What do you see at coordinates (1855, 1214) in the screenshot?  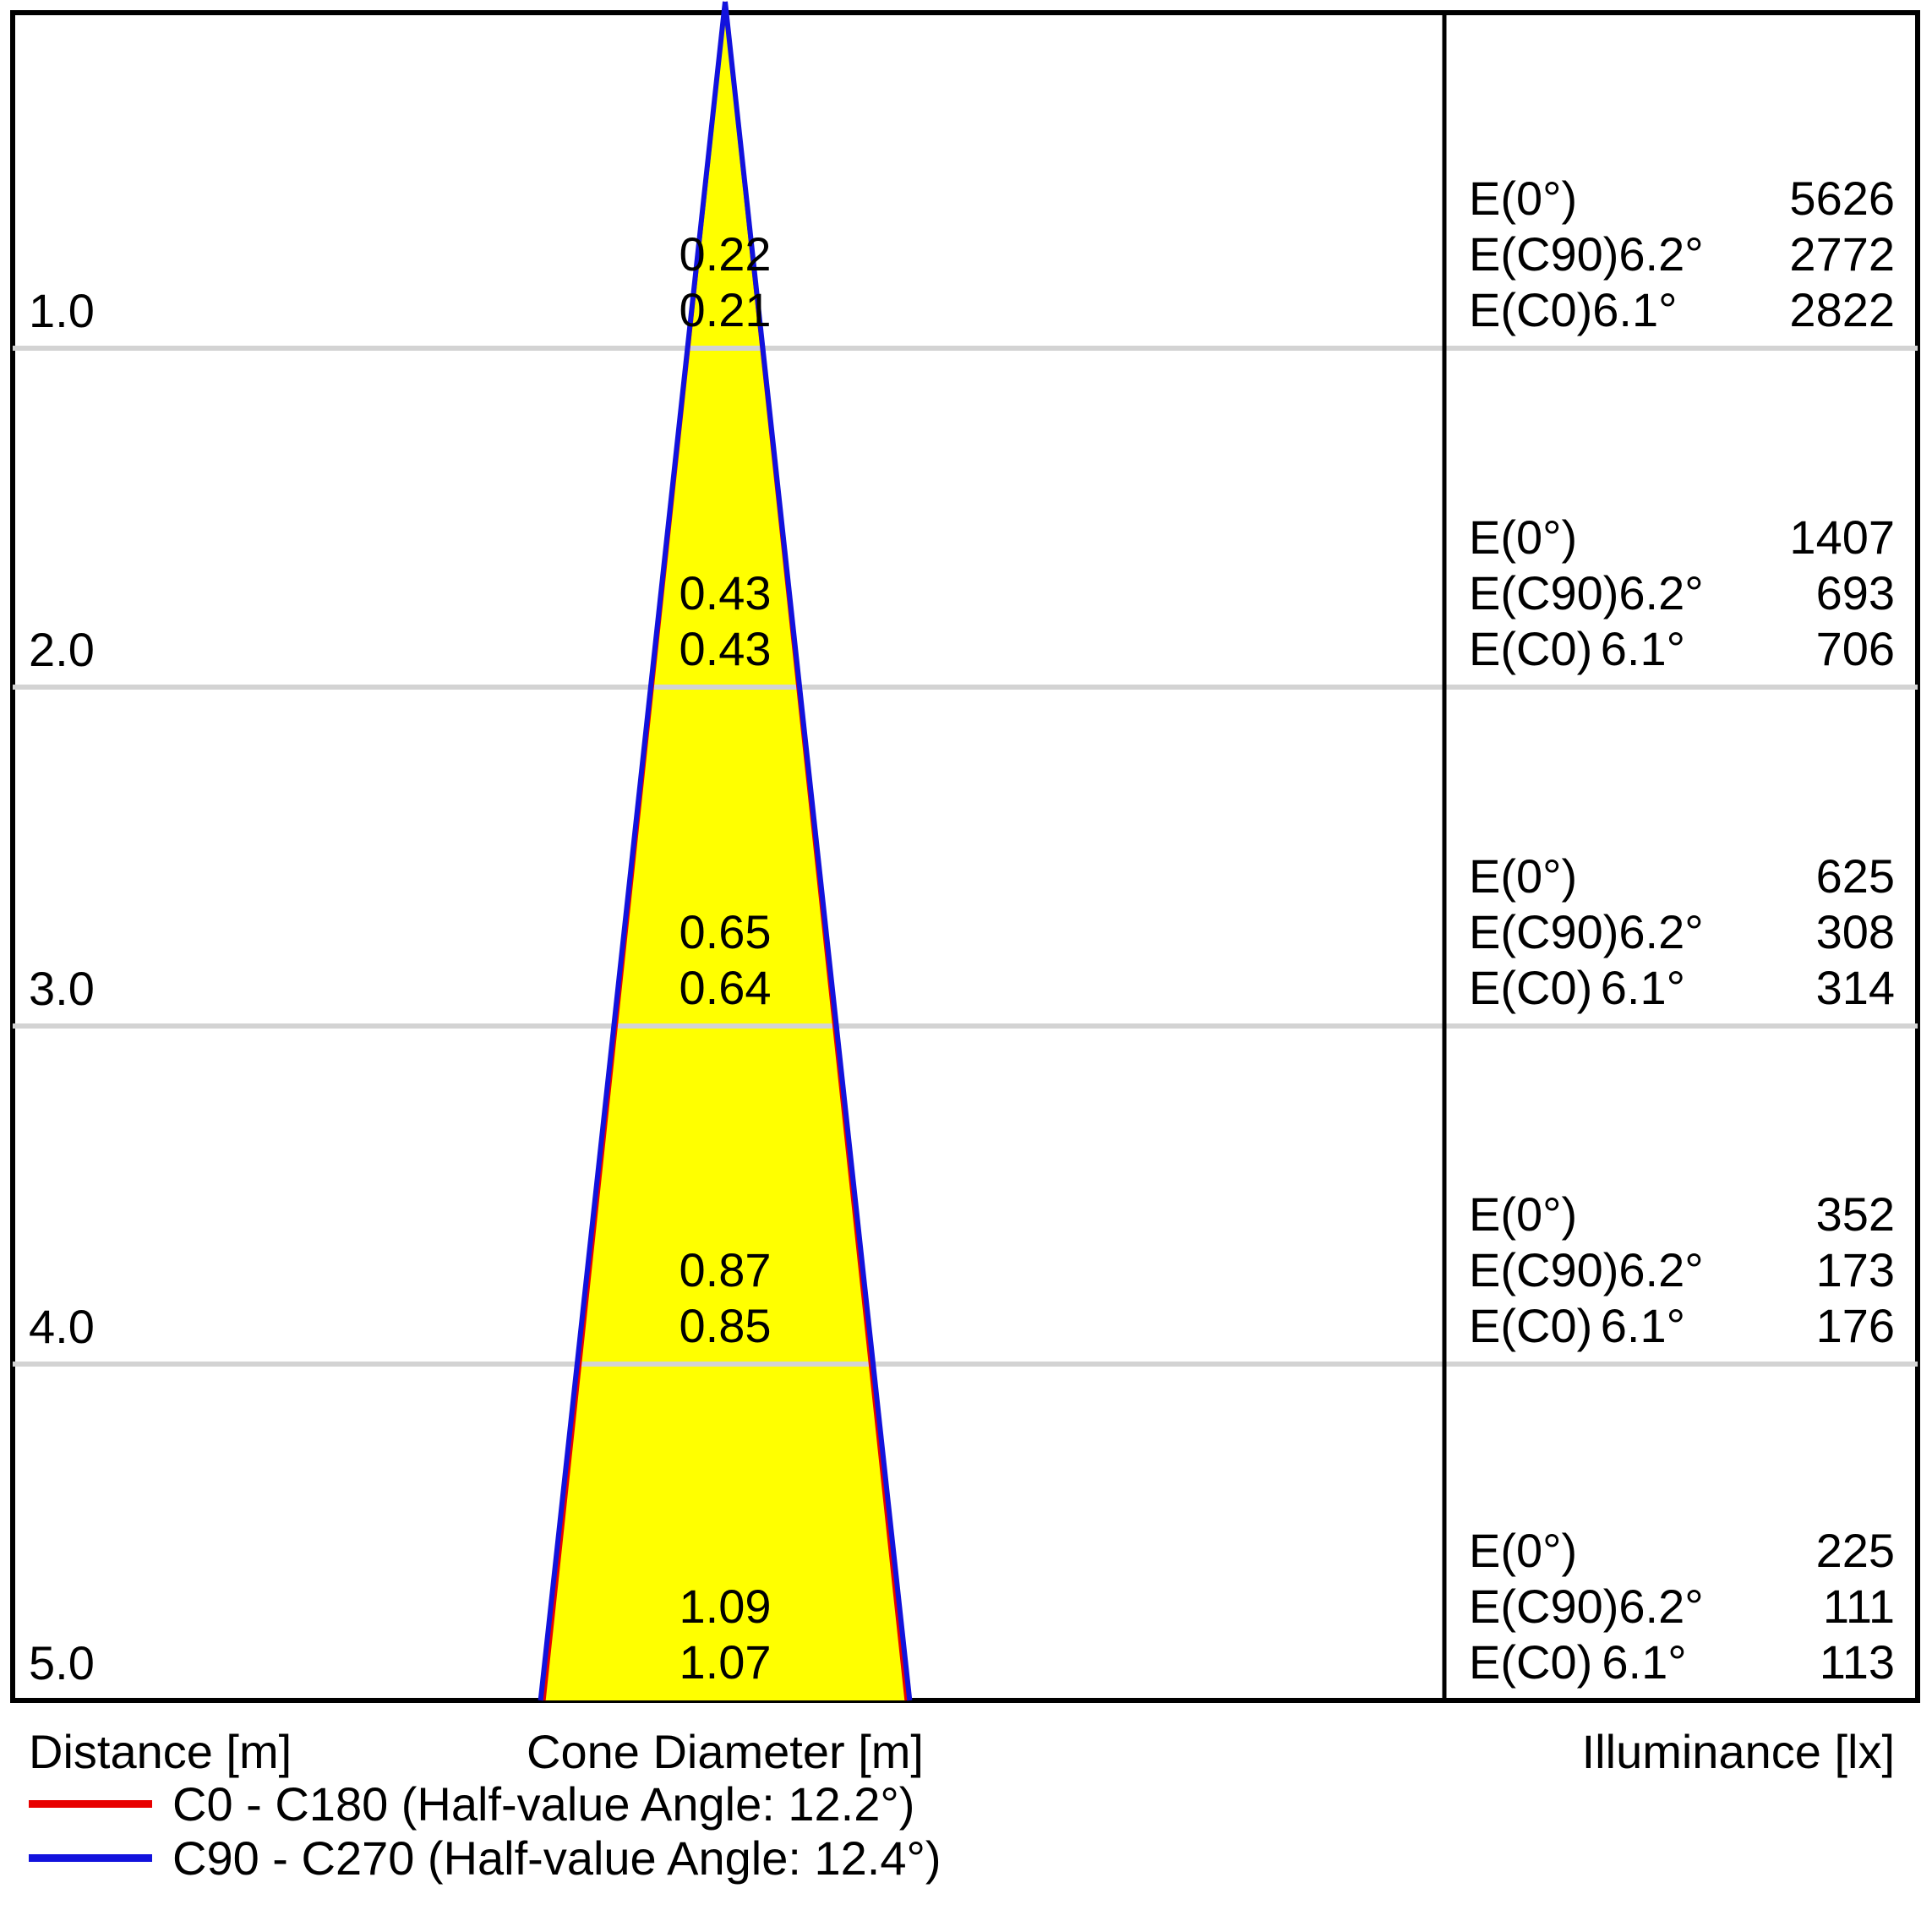 I see `e0-value: 352` at bounding box center [1855, 1214].